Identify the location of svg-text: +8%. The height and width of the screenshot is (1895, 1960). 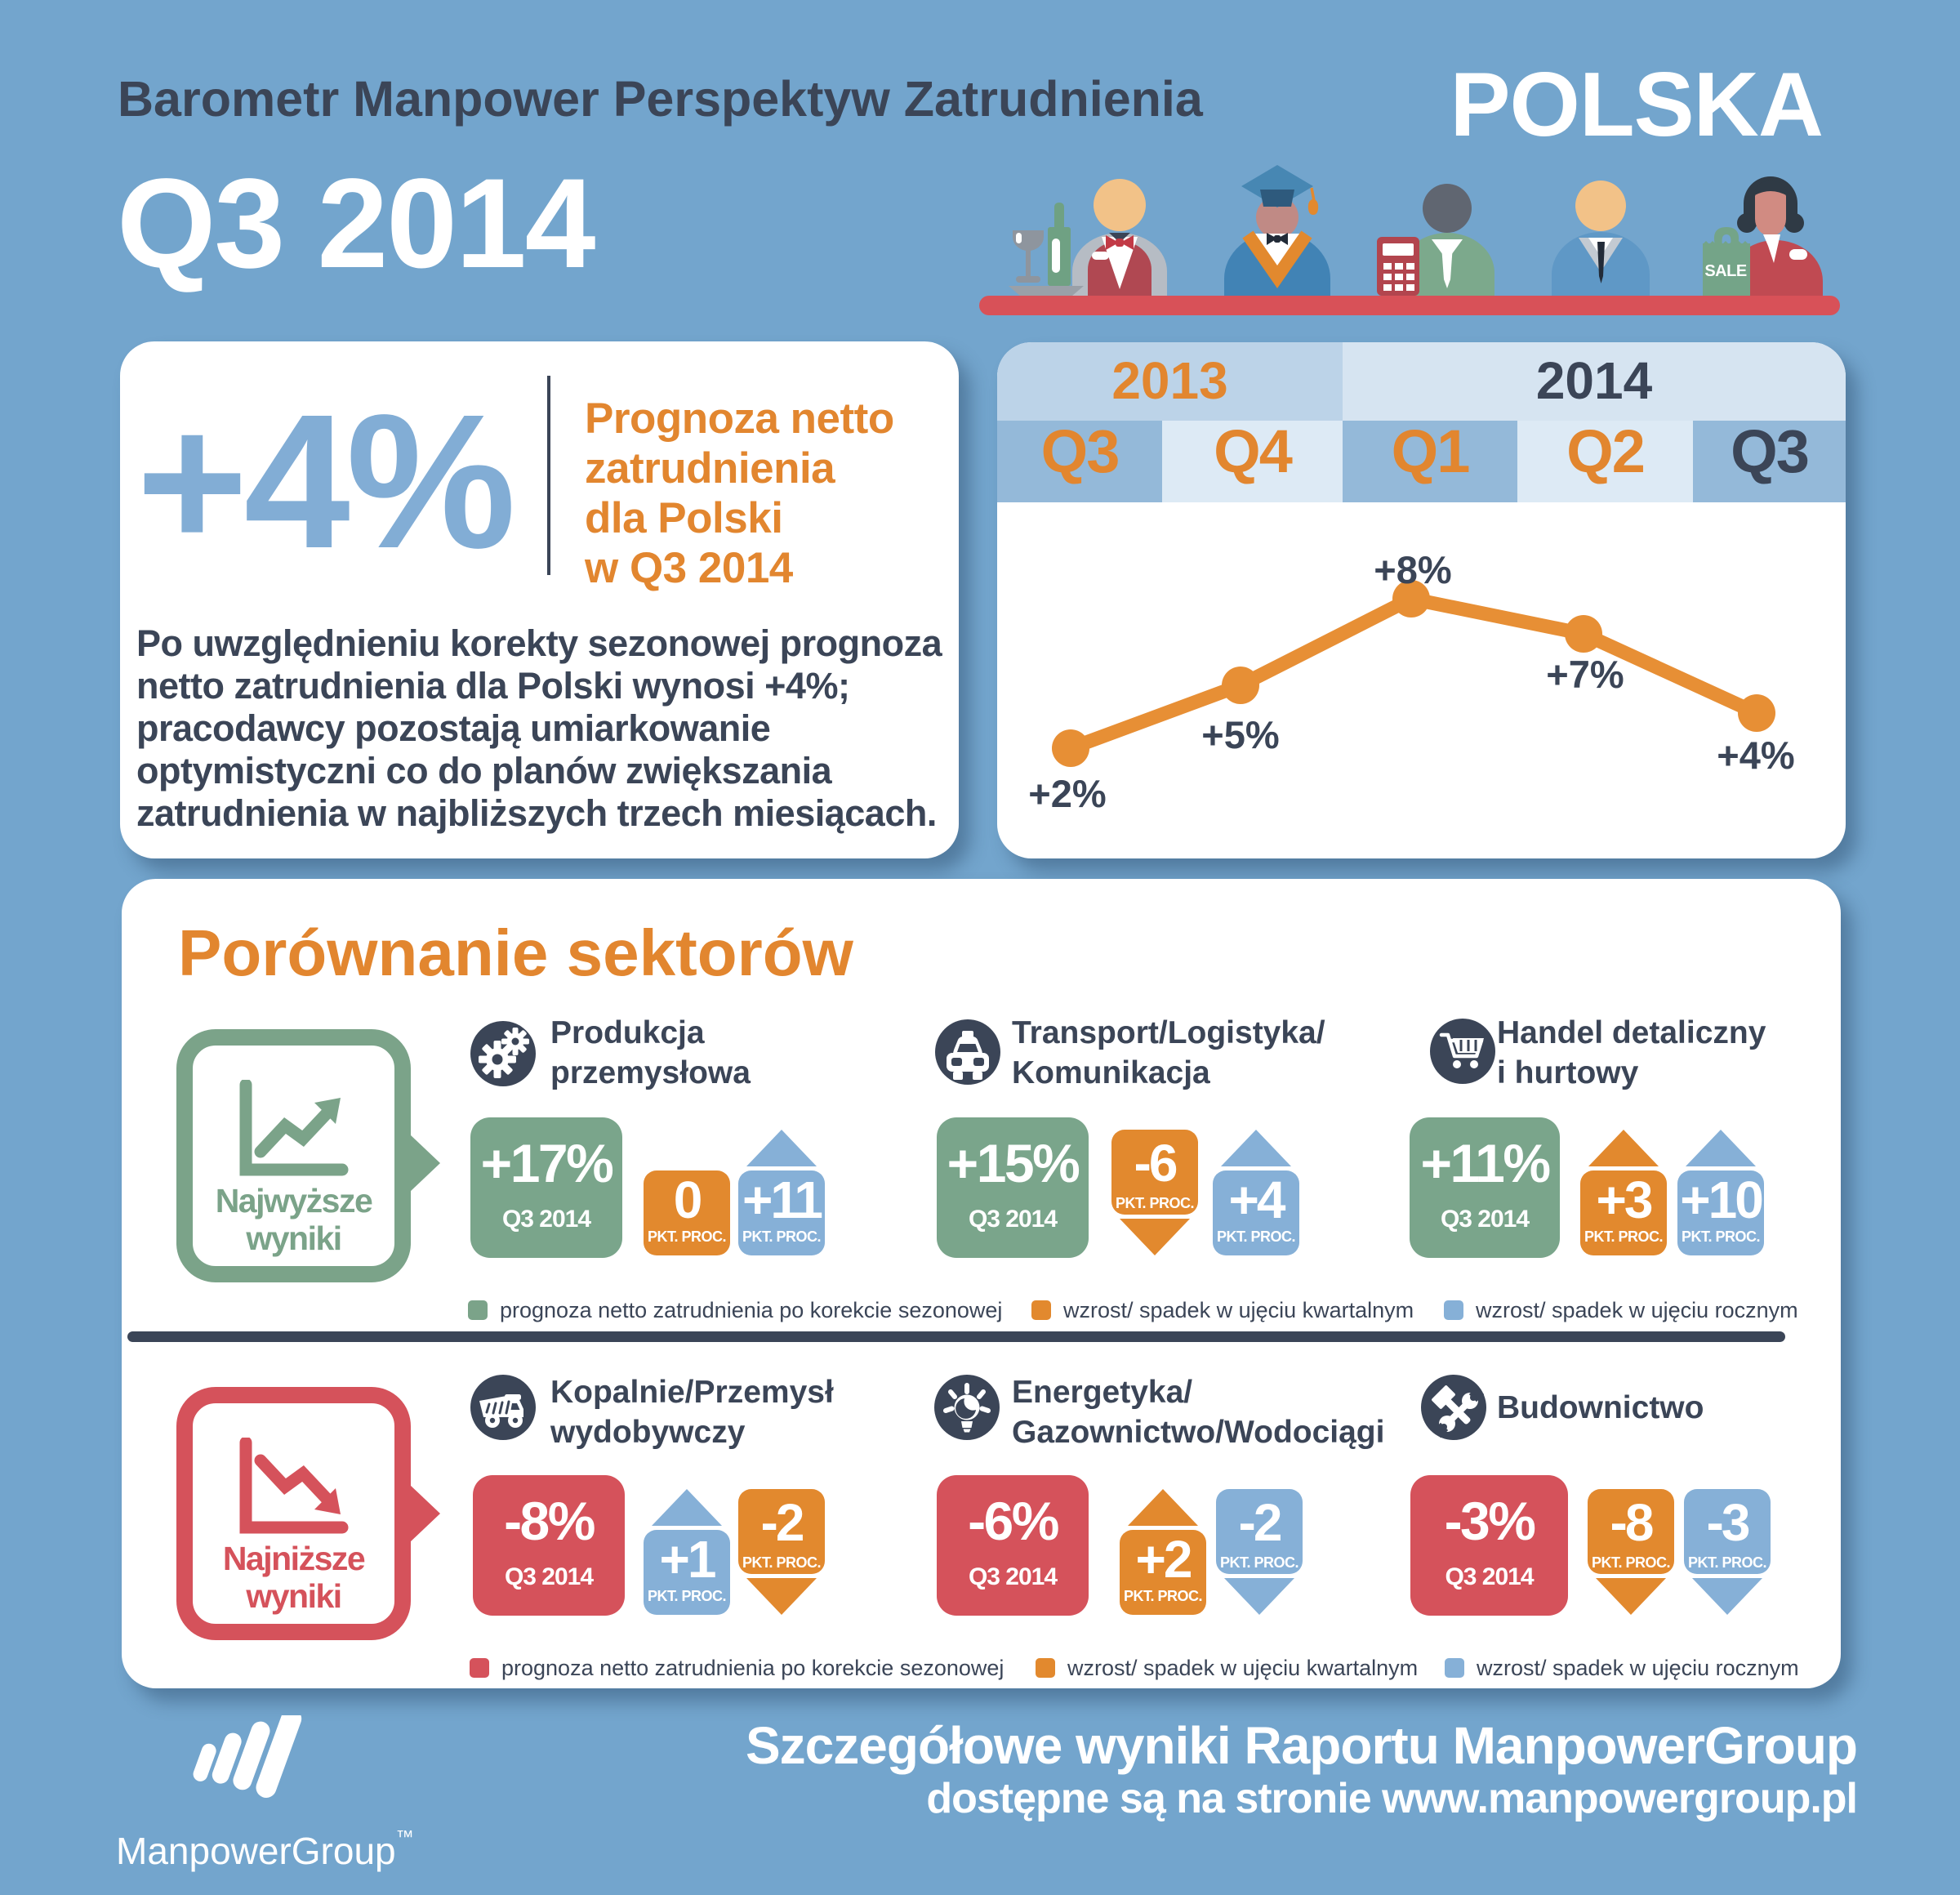
(1412, 569).